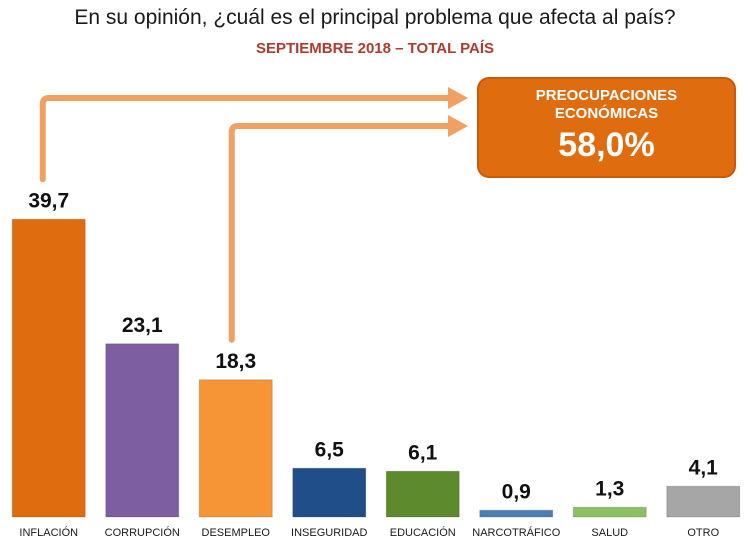 The height and width of the screenshot is (543, 750). Describe the element at coordinates (48, 368) in the screenshot. I see `bar-inflacion` at that location.